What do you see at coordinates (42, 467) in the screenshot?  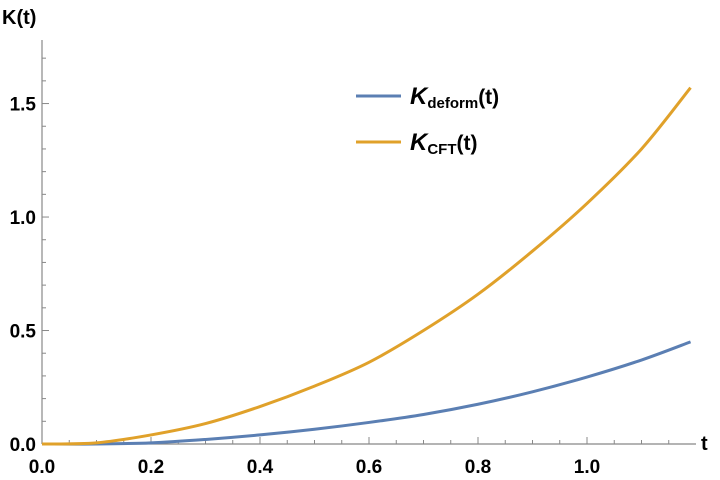 I see `x-tick-label: 0.0` at bounding box center [42, 467].